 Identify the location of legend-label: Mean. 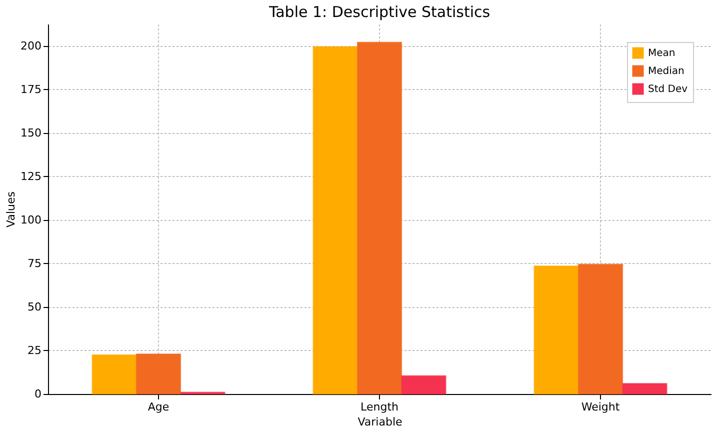
(662, 53).